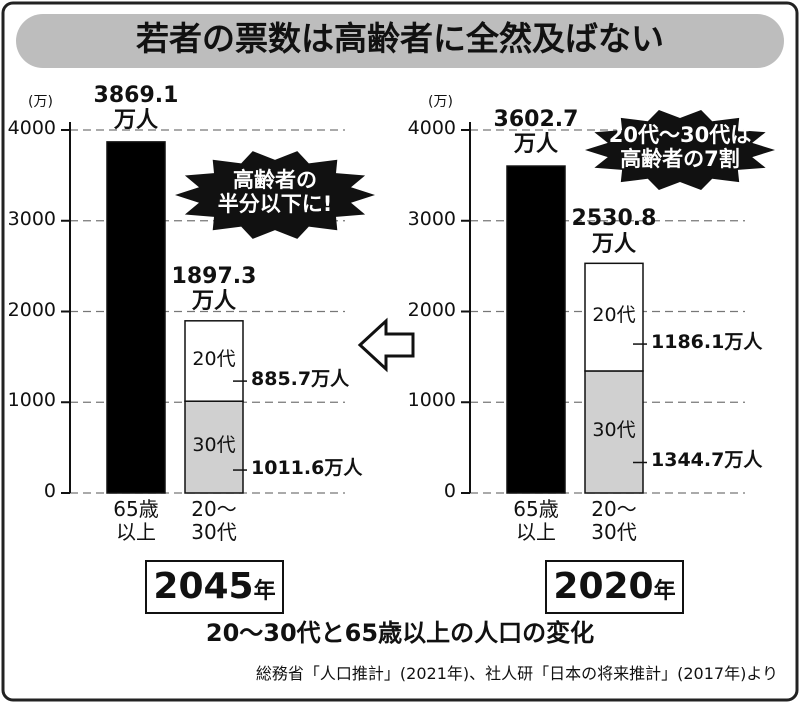 The width and height of the screenshot is (800, 703). I want to click on title: 若者の票数は高齢者に全然及ばない, so click(400, 38).